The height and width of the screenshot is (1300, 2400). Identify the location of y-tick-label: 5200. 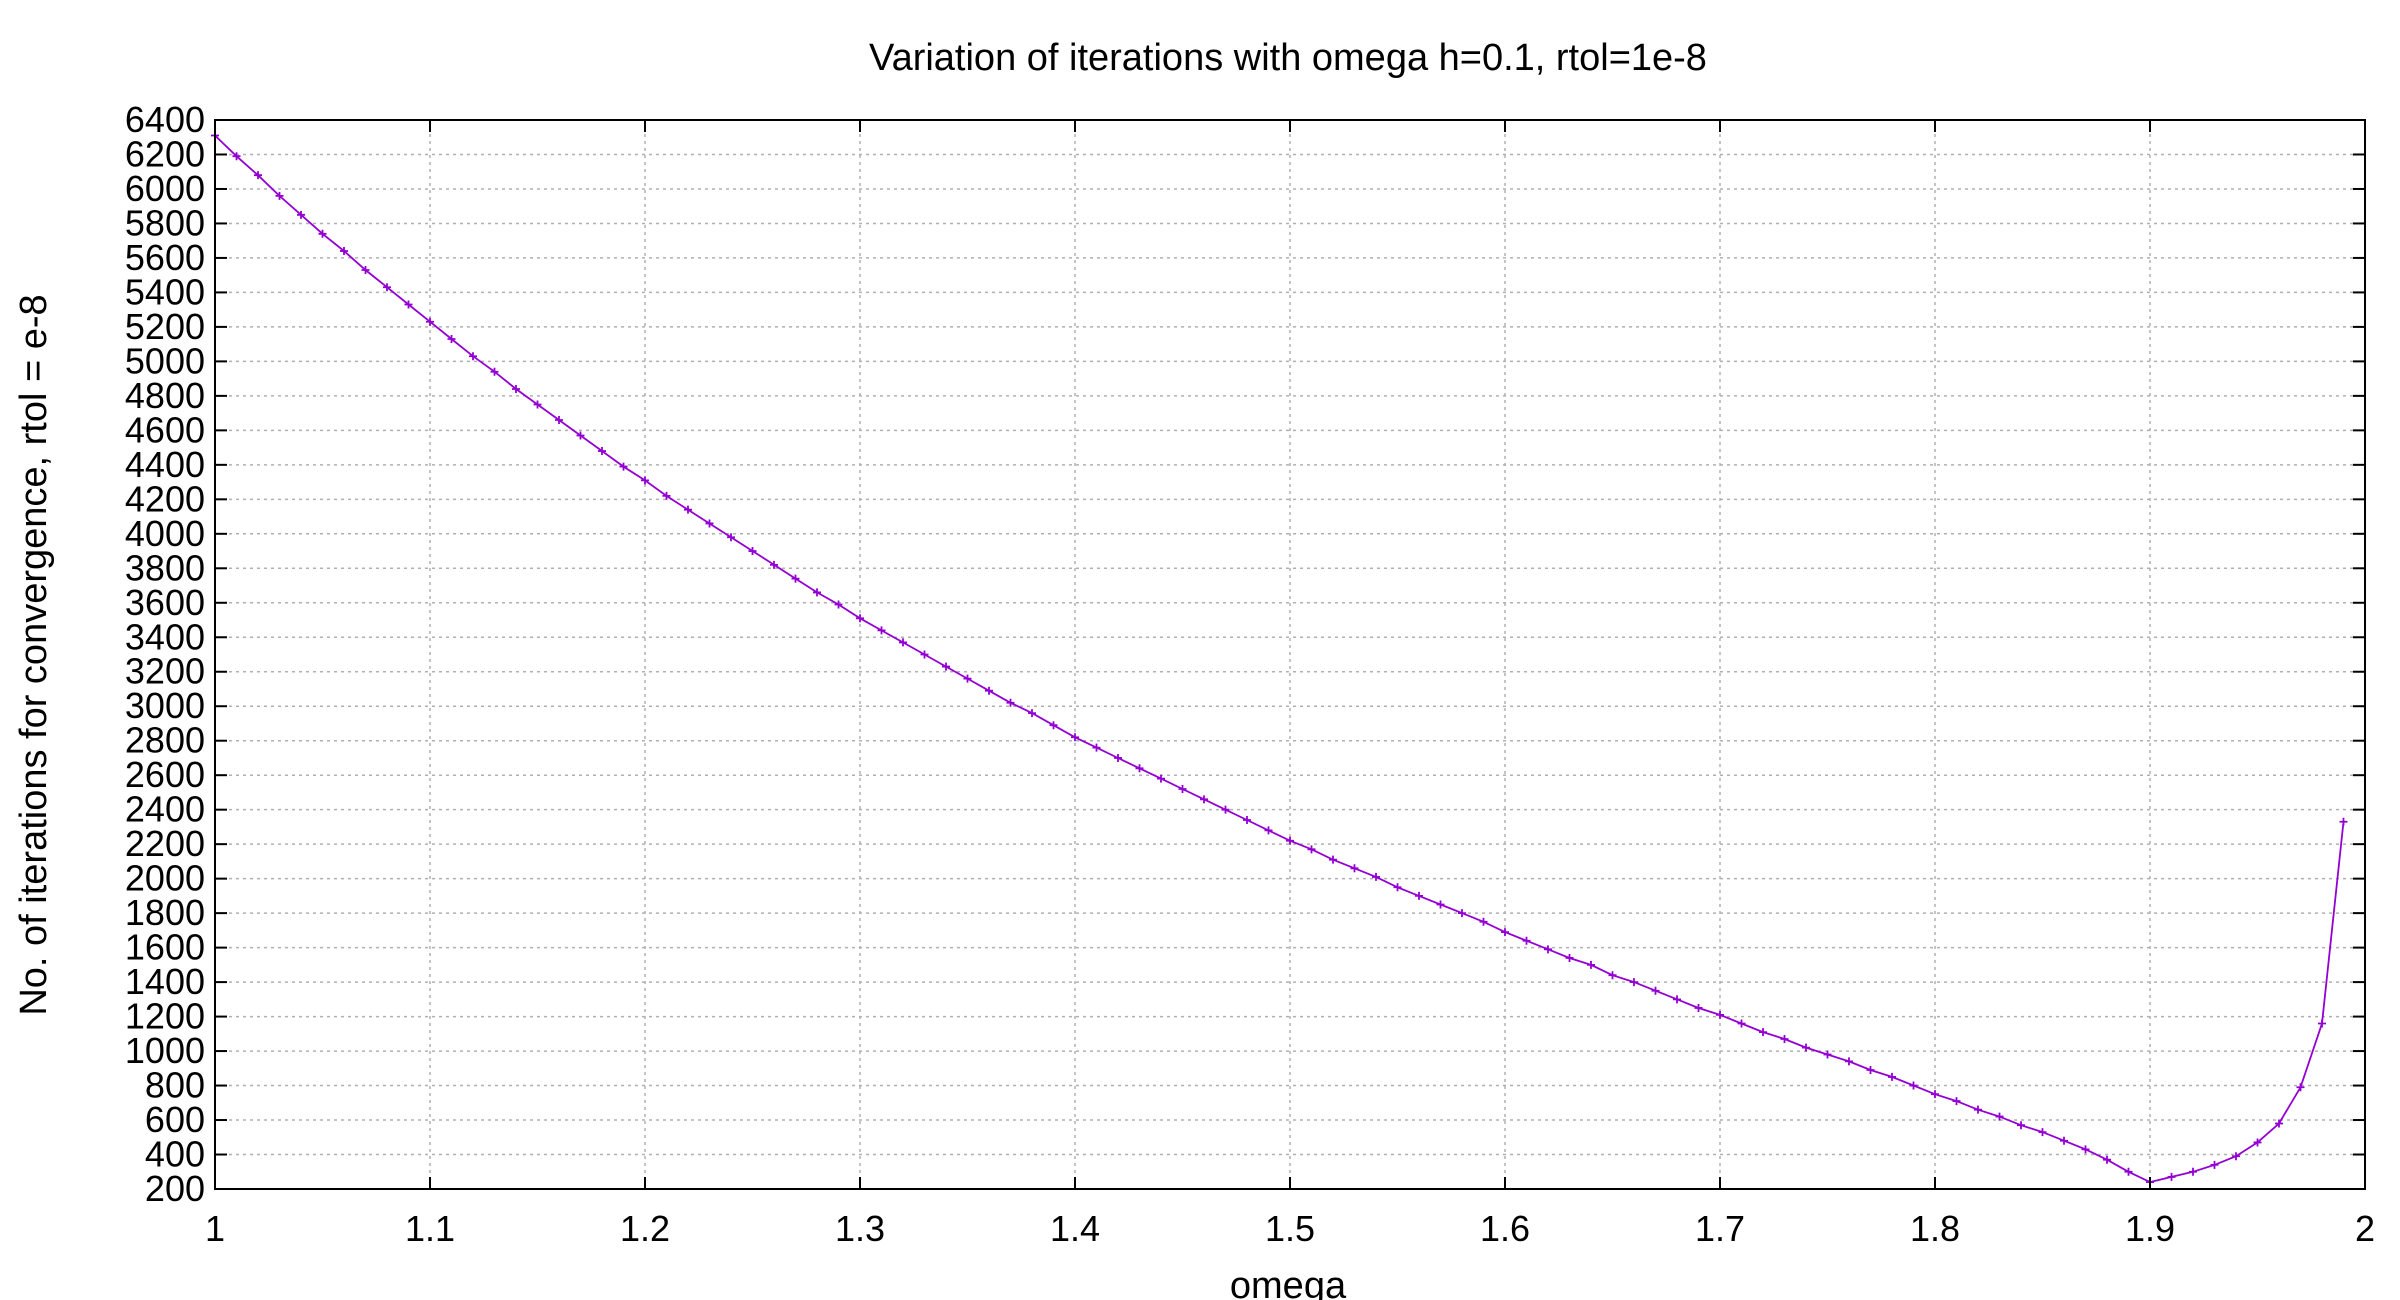
(165, 326).